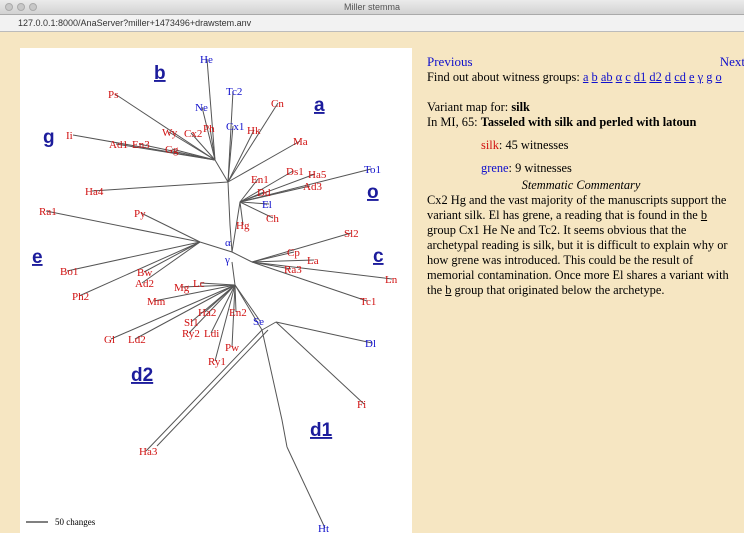  I want to click on title-bar: Miller stemma, so click(372, 7).